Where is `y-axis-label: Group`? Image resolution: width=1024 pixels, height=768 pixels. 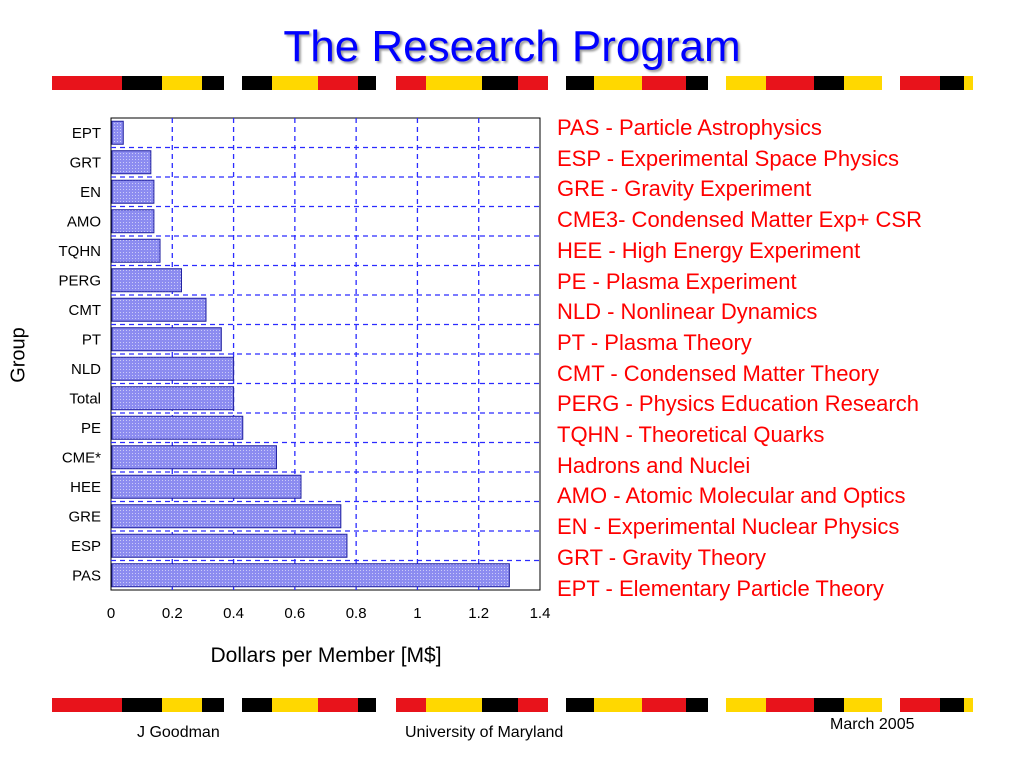
y-axis-label: Group is located at coordinates (18, 355).